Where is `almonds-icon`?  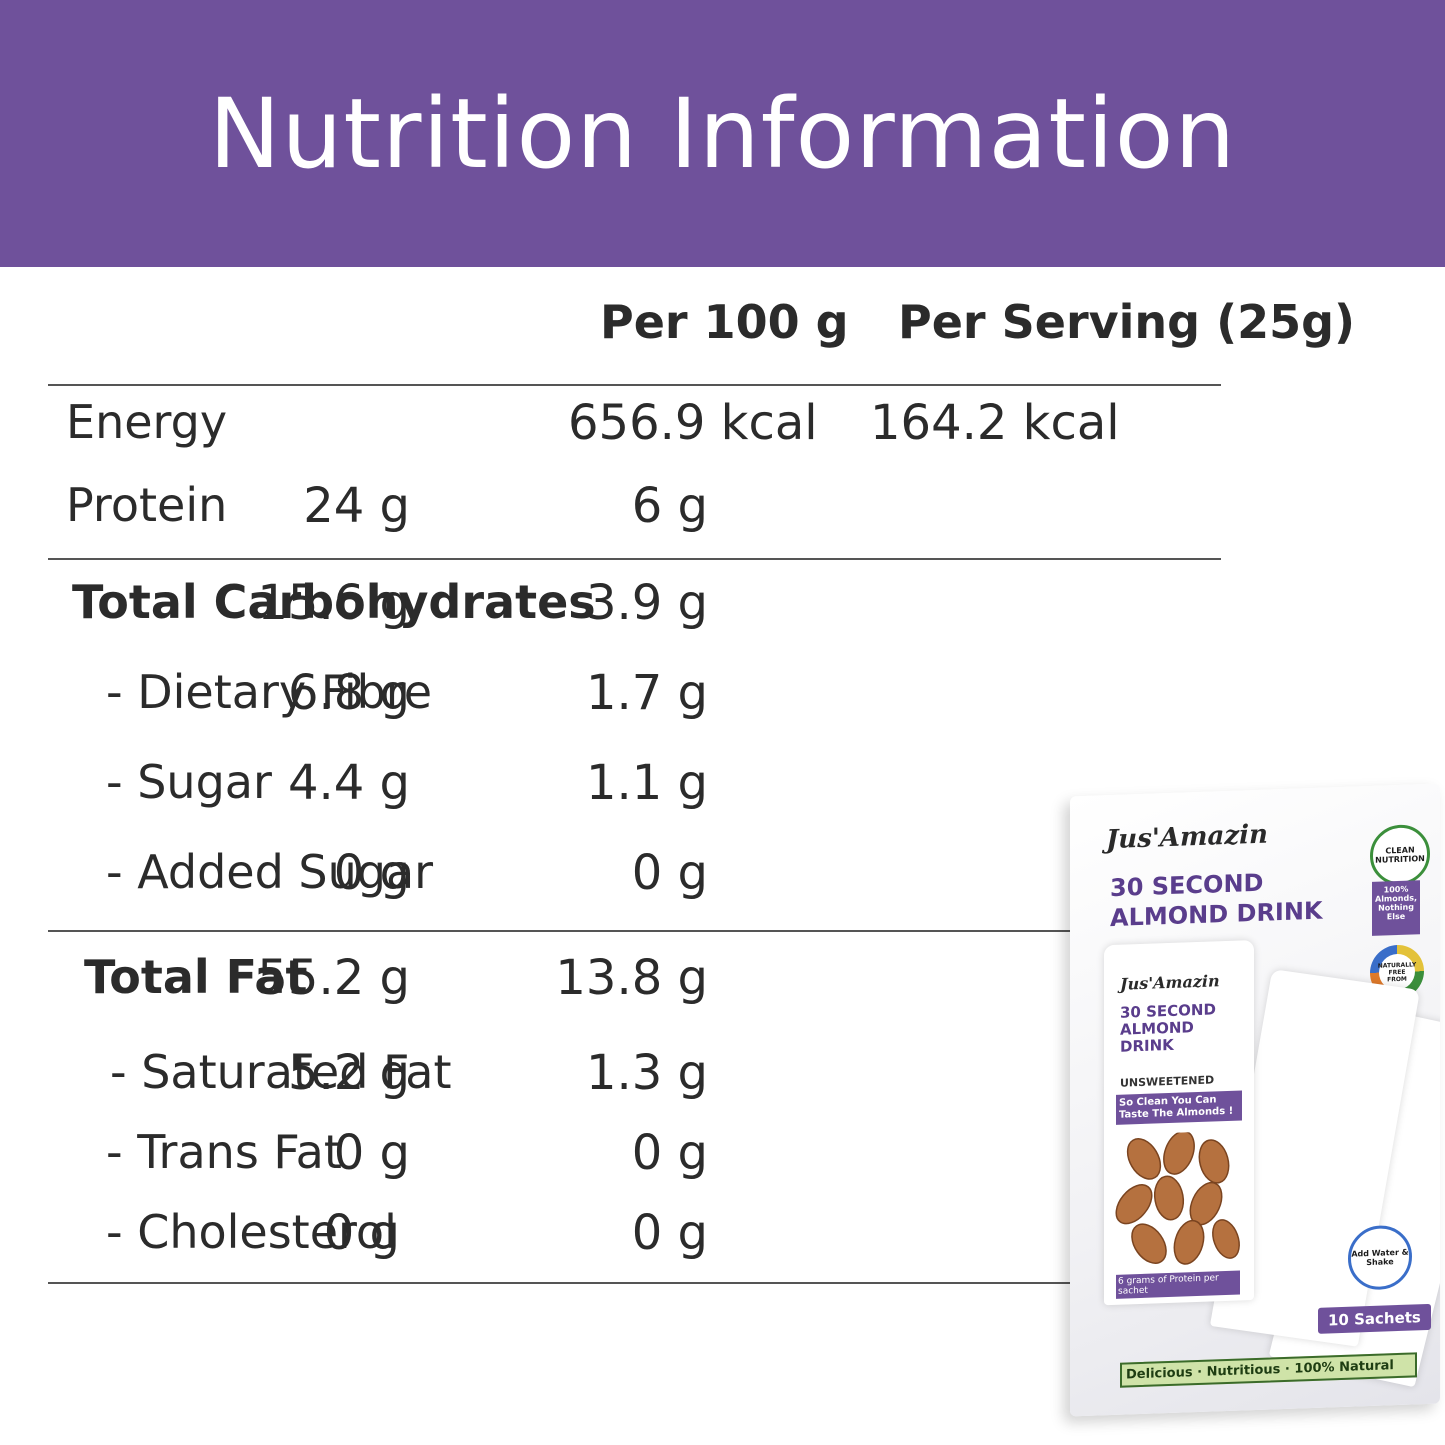
almonds-icon is located at coordinates (1177, 1197).